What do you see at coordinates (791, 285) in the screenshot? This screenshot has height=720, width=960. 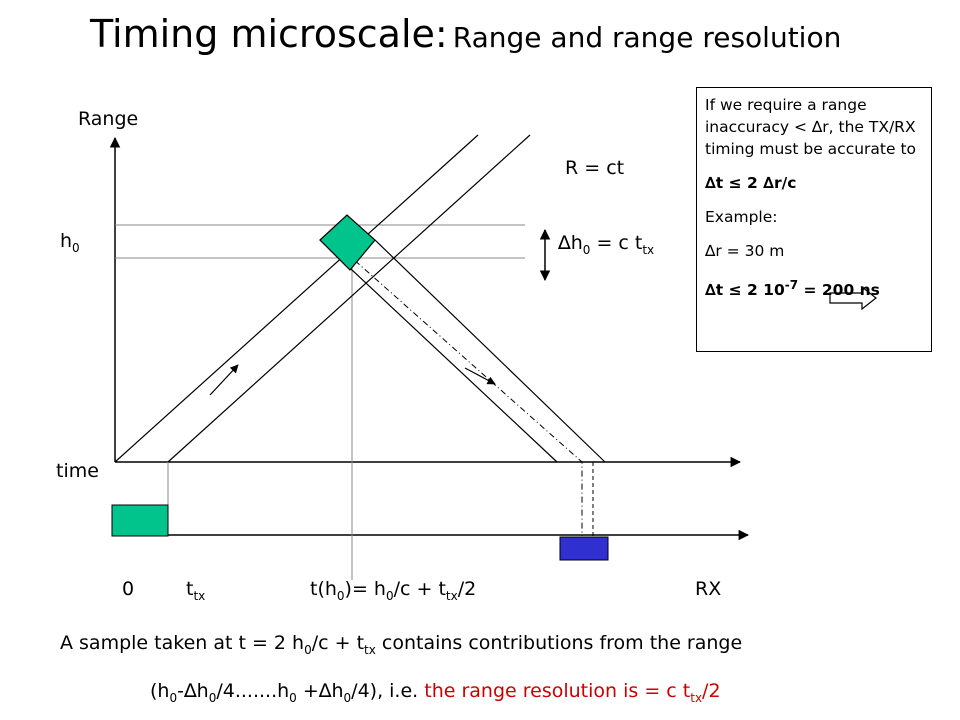 I see `infobox-line5-sup: -7` at bounding box center [791, 285].